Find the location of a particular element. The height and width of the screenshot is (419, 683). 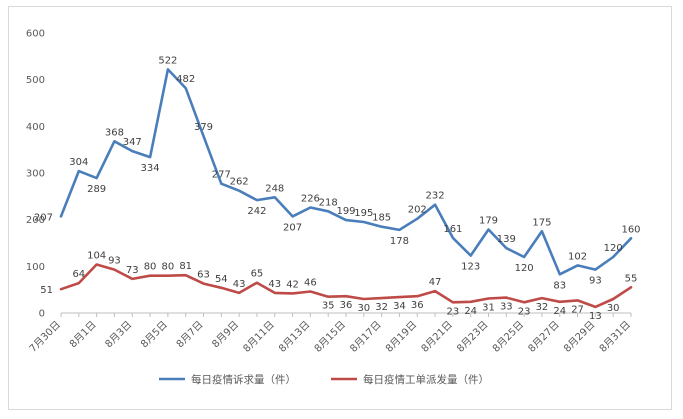

y-tick-label: 0 is located at coordinates (42, 314).